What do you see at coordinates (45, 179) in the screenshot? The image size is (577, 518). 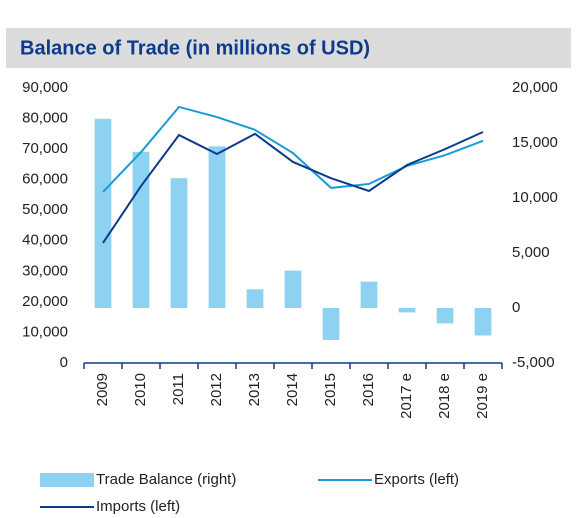 I see `y-tick-label: 60,000` at bounding box center [45, 179].